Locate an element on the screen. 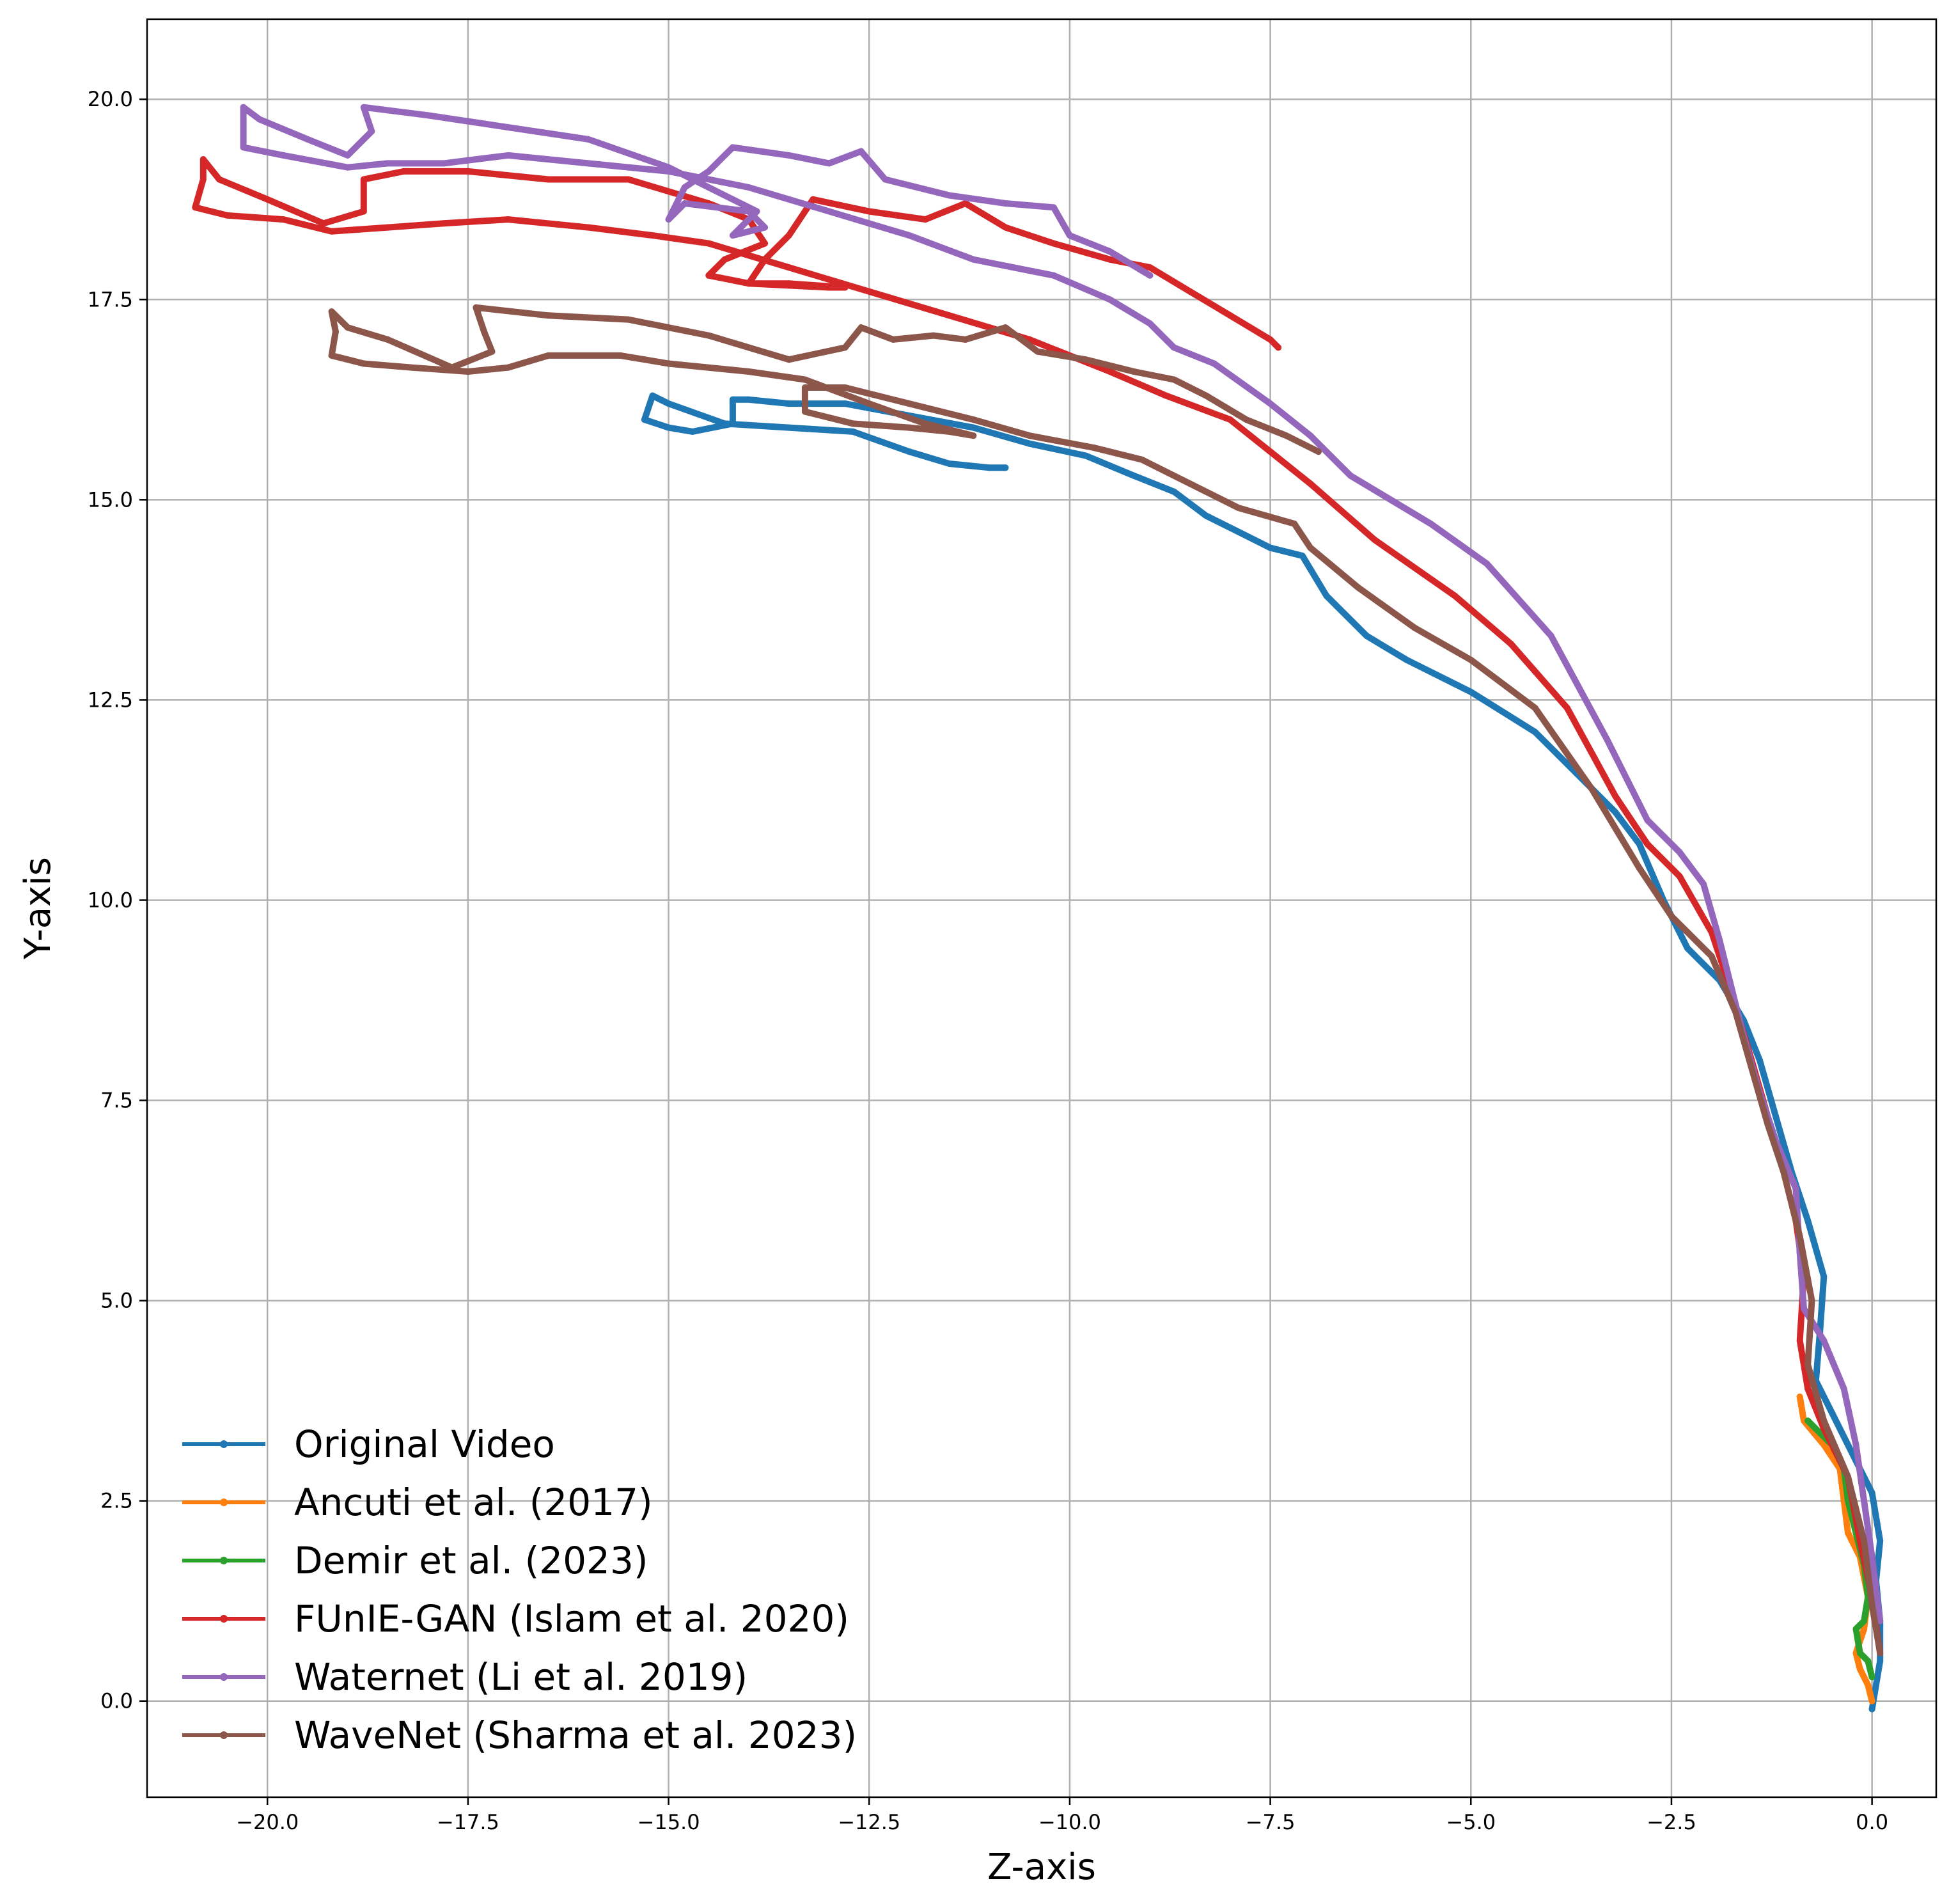 This screenshot has width=1949, height=1904. legend-label-funie-gan-islam-et-al-2020: FUnIE-GAN (Islam et al. 2020) is located at coordinates (572, 1618).